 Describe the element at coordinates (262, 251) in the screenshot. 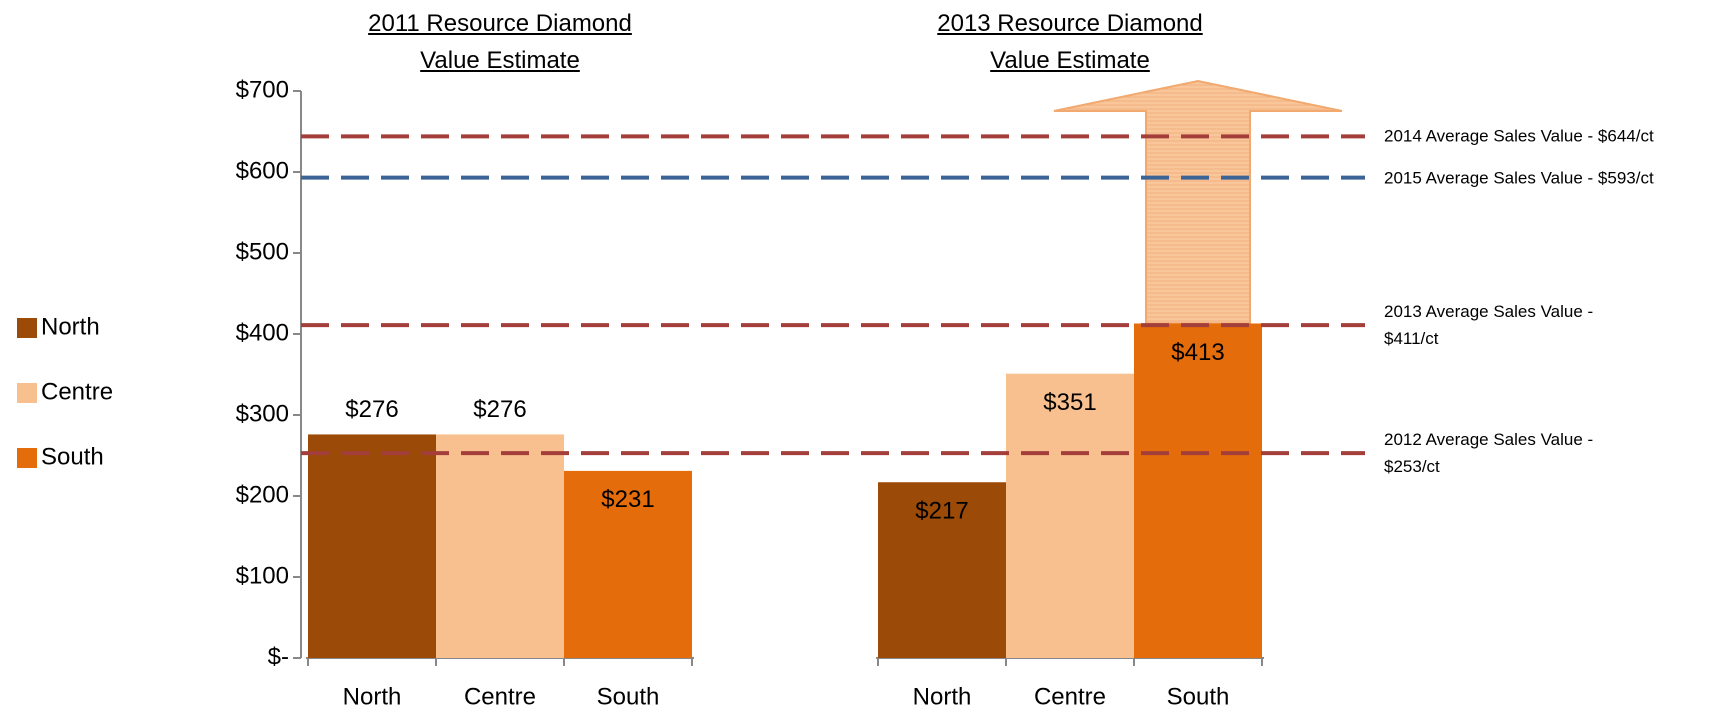

I see `y-tick-label: $500` at that location.